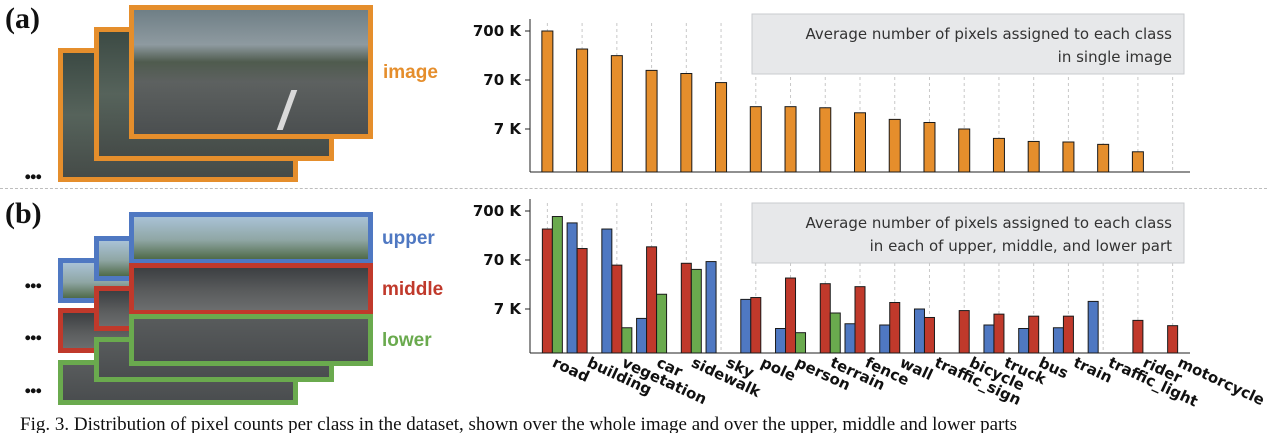 The image size is (1267, 433). I want to click on chart-a-bar-truck, so click(998, 155).